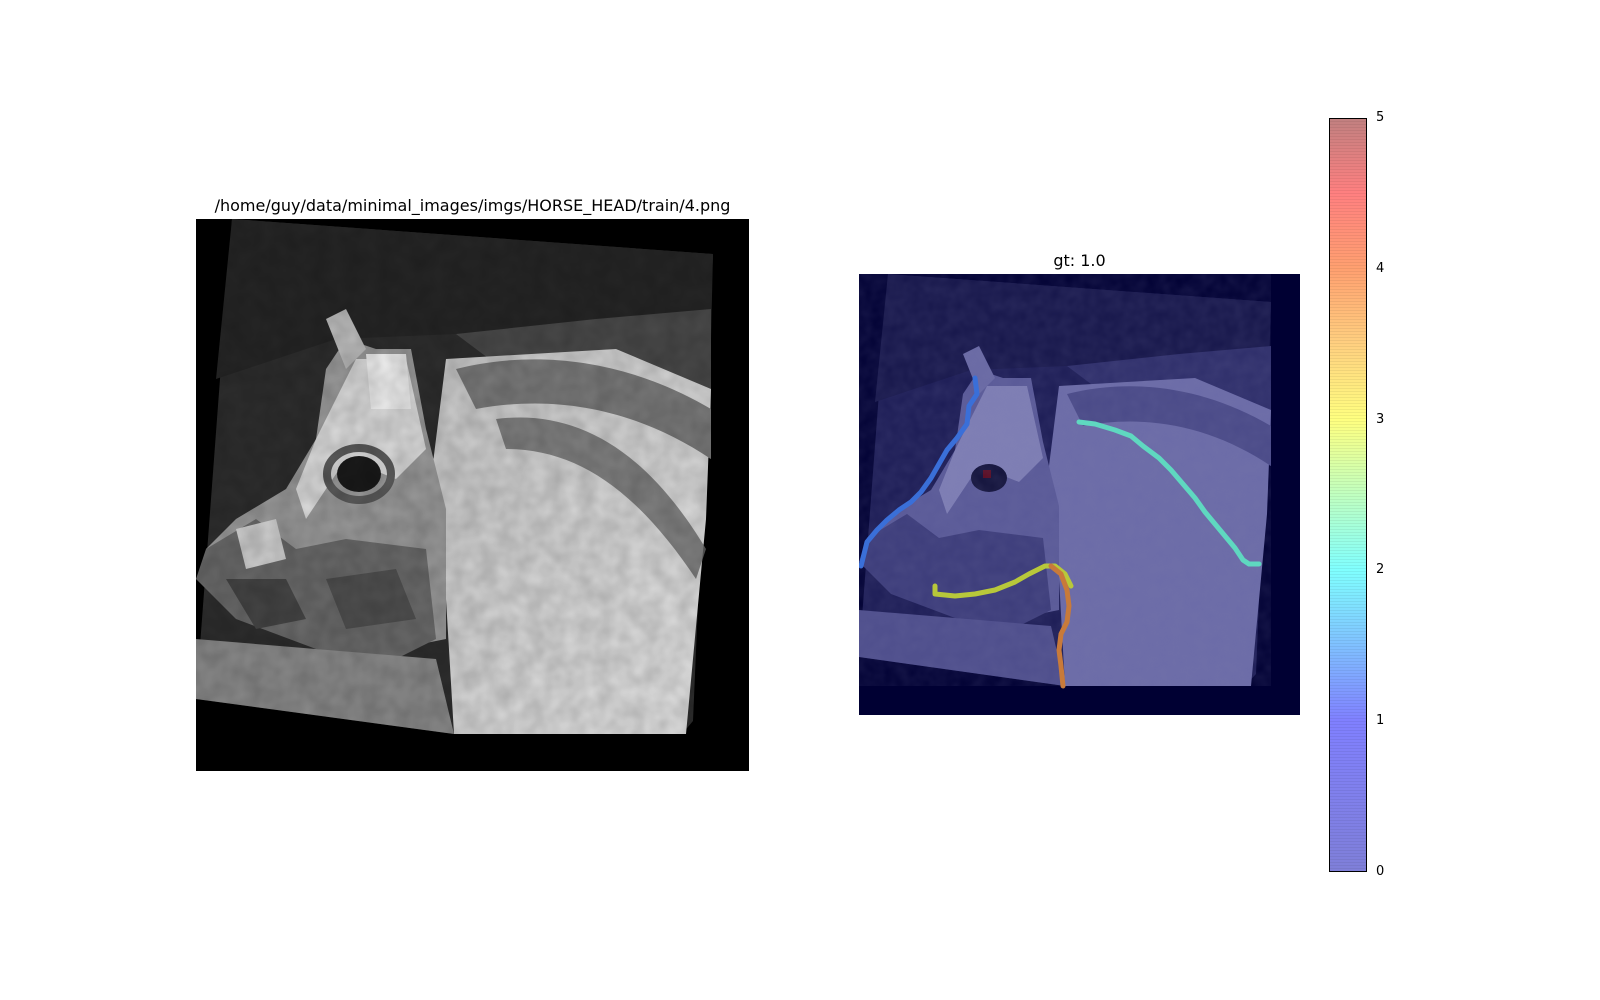  What do you see at coordinates (919, 472) in the screenshot?
I see `forehead-contour` at bounding box center [919, 472].